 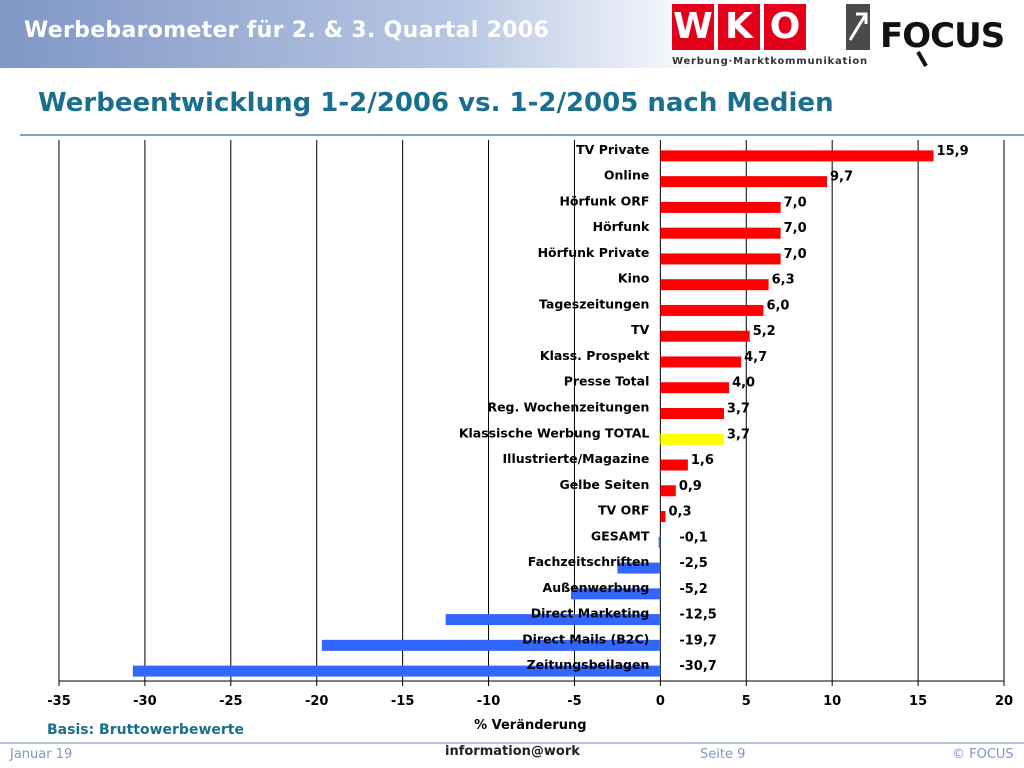 I want to click on footer-copyright: © FOCUS, so click(x=983, y=754).